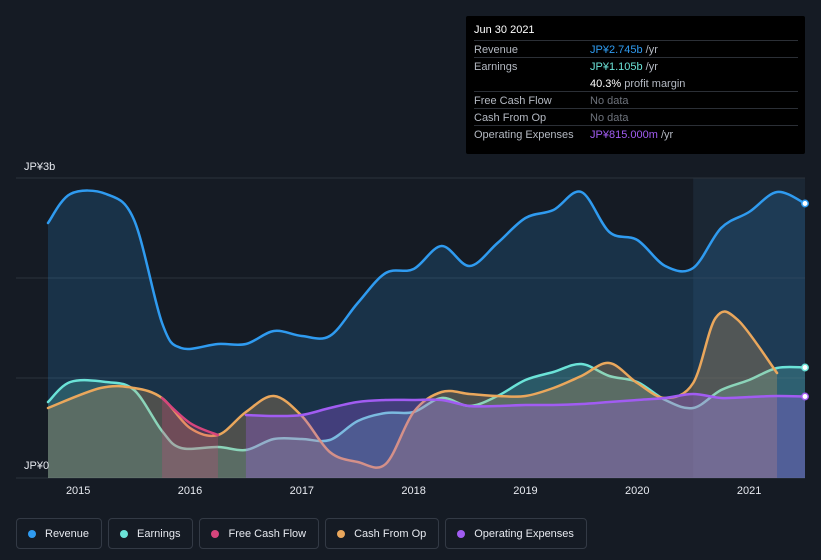  Describe the element at coordinates (302, 491) in the screenshot. I see `x-tick-label: 2017` at that location.